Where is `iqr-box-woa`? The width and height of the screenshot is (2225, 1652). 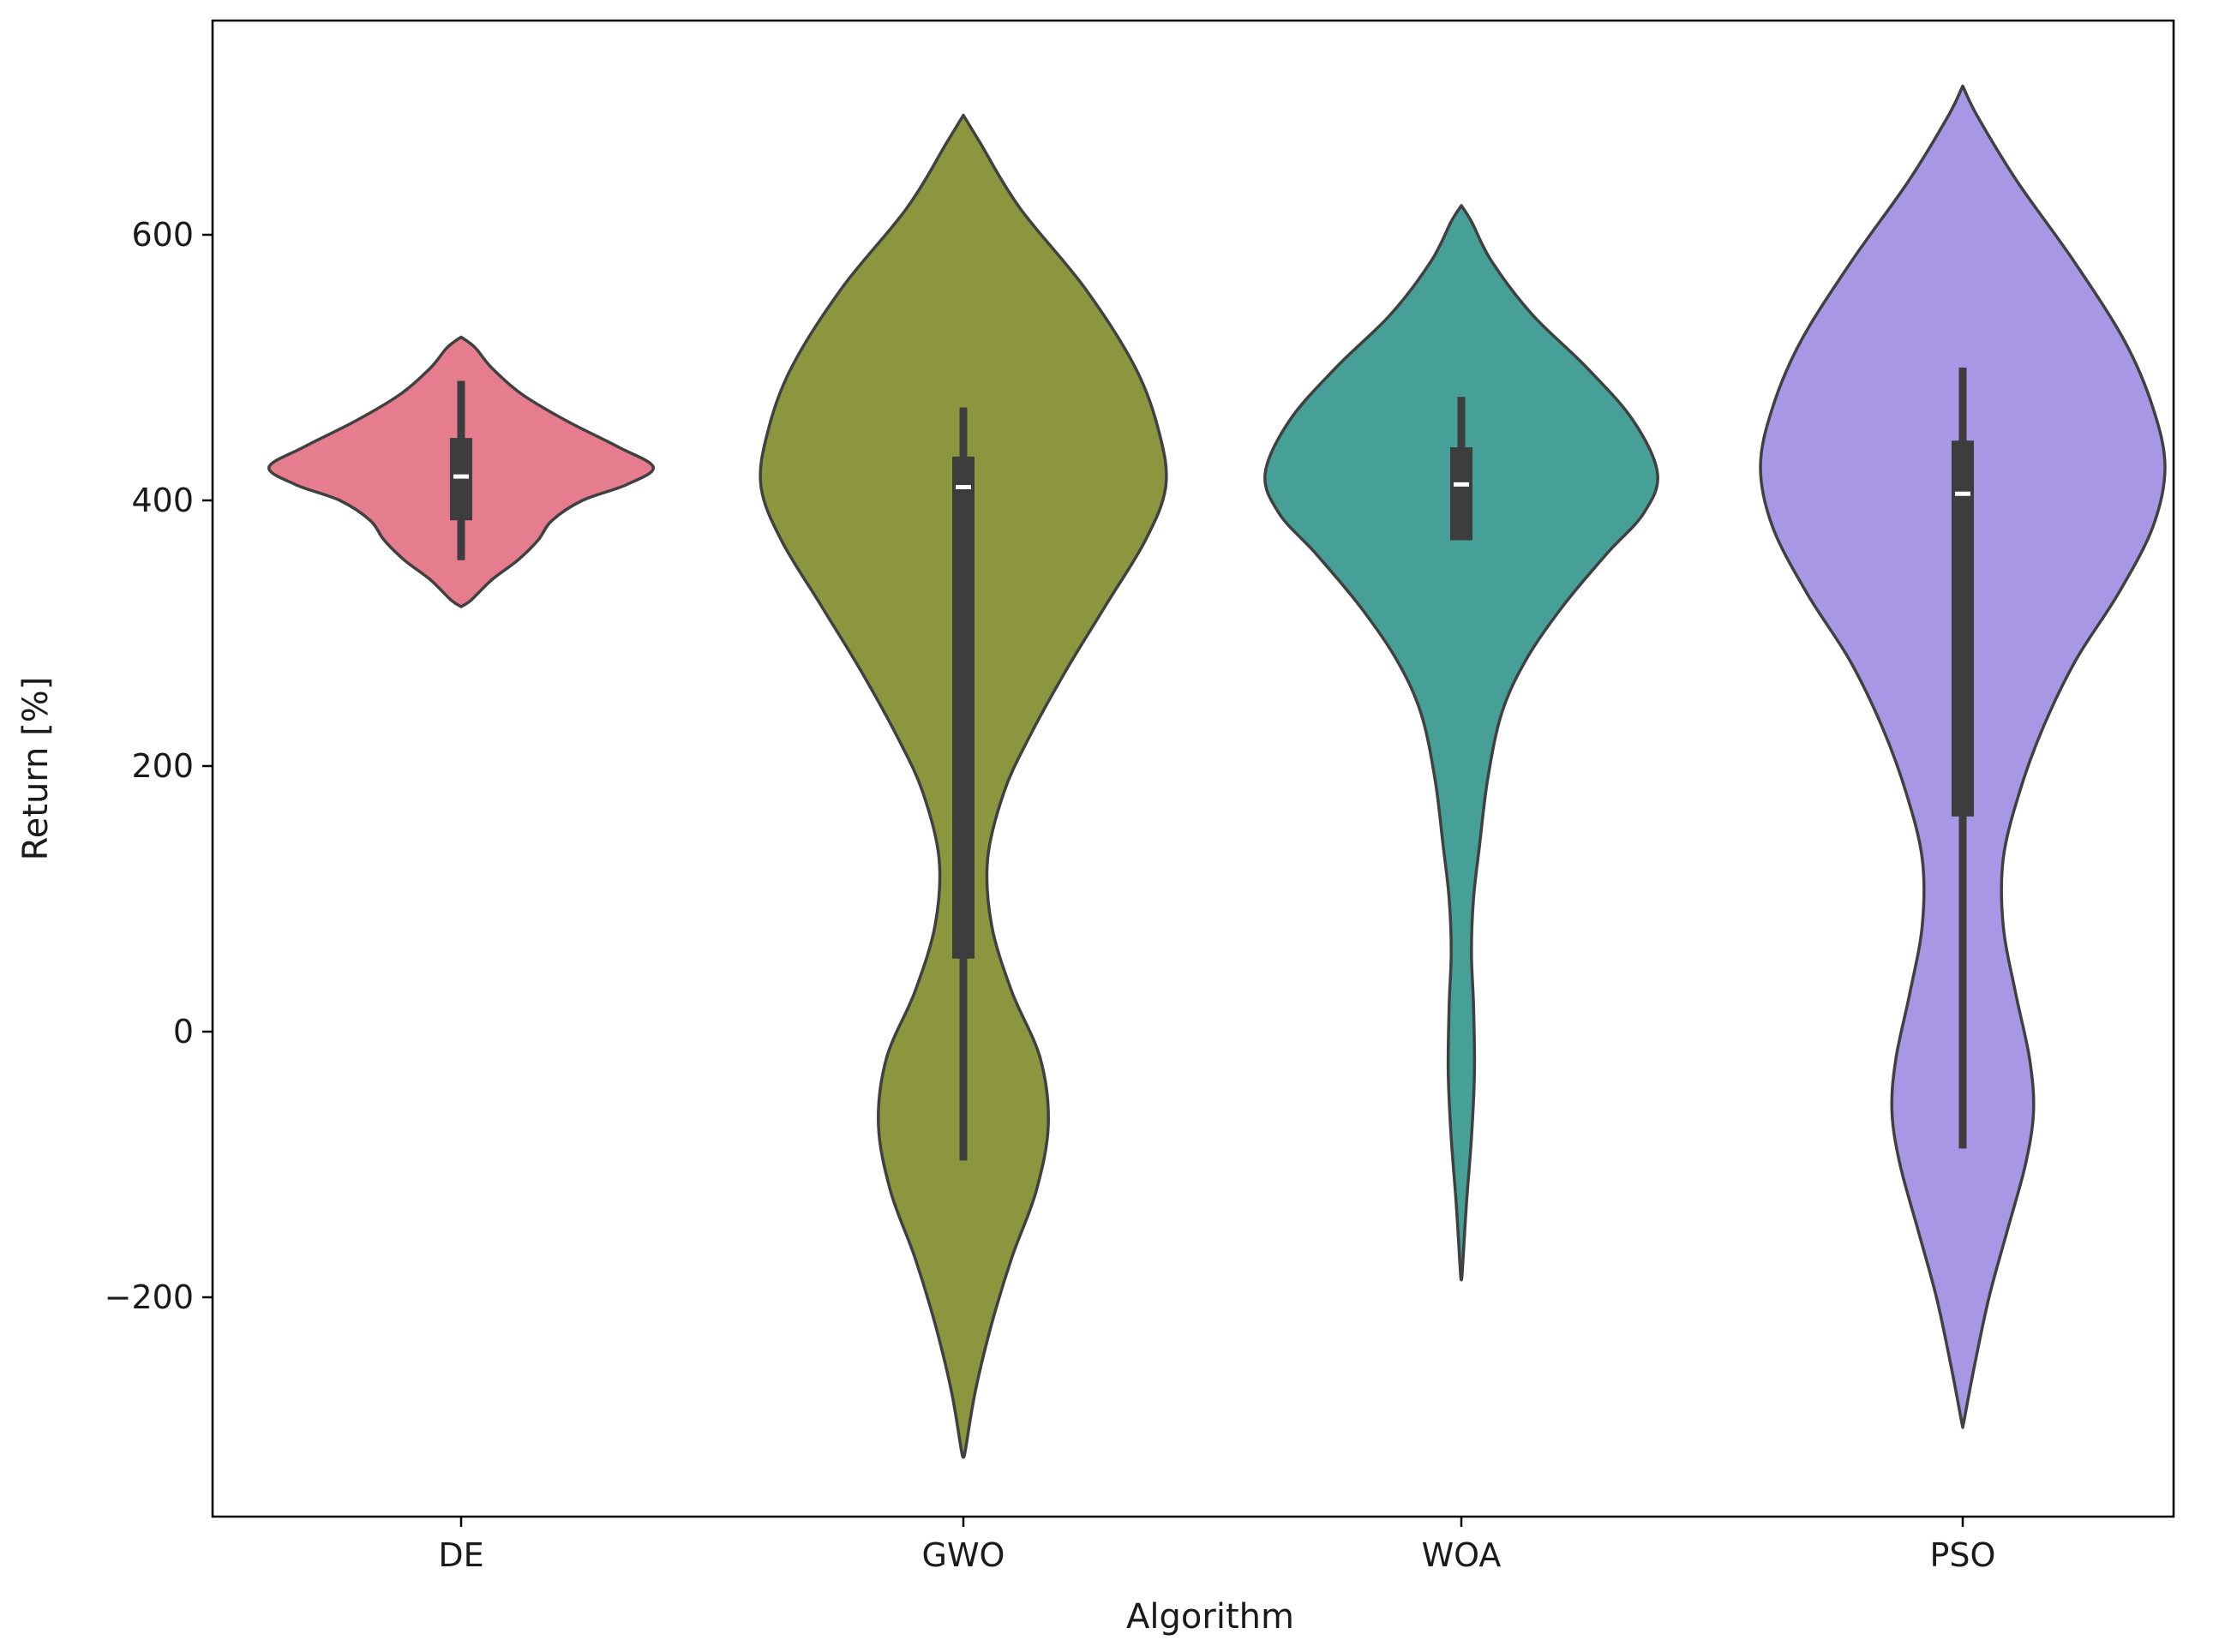
iqr-box-woa is located at coordinates (1461, 494).